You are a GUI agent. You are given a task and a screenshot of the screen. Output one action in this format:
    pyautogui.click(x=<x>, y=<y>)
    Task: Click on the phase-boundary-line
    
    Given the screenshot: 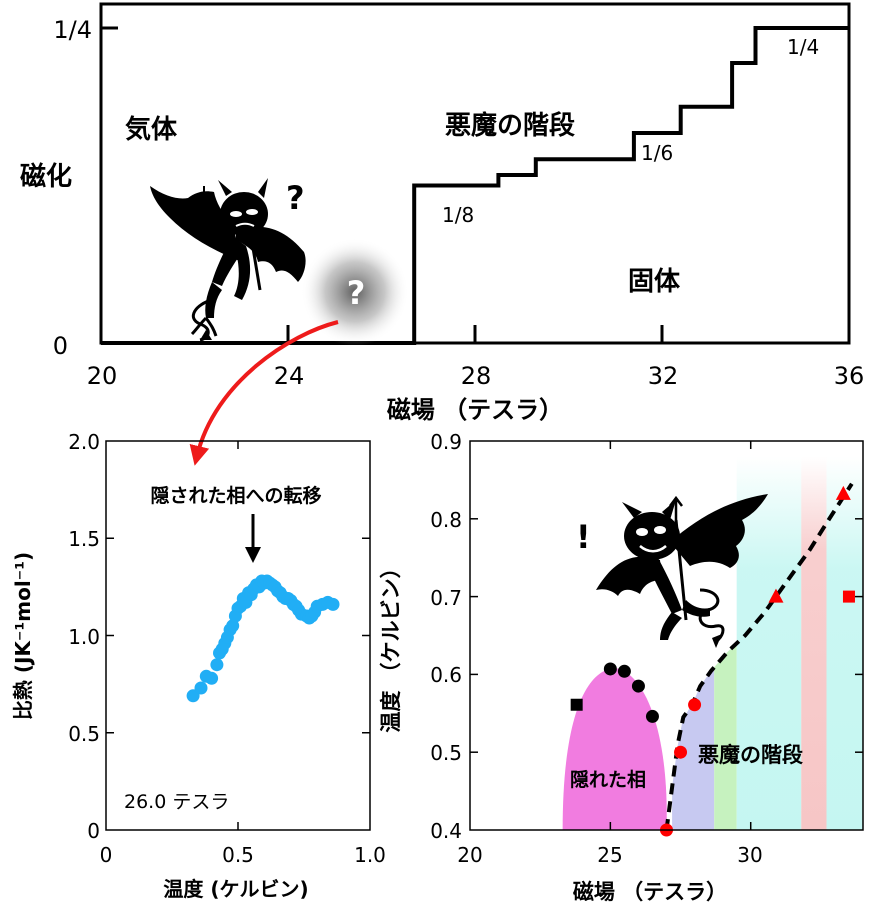 What is the action you would take?
    pyautogui.click(x=759, y=656)
    